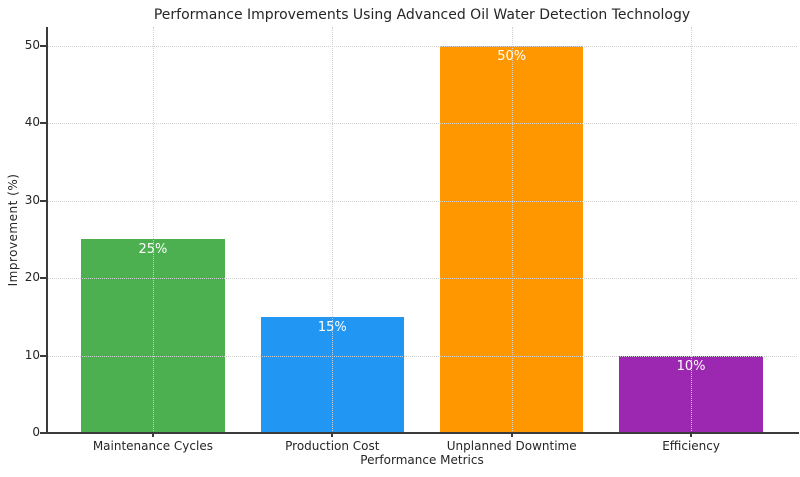 This screenshot has width=800, height=477. I want to click on y-tick-label: 30, so click(32, 199).